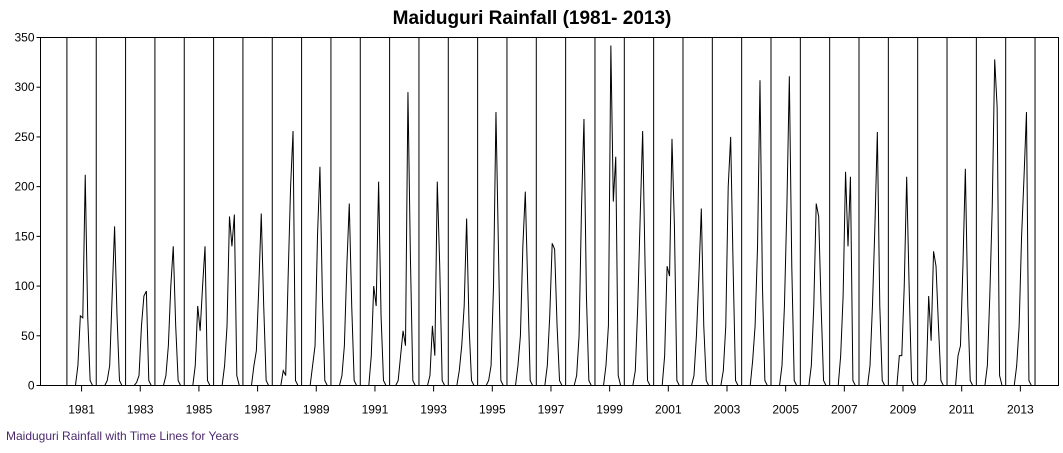  What do you see at coordinates (24, 137) in the screenshot?
I see `y-tick-label: 250` at bounding box center [24, 137].